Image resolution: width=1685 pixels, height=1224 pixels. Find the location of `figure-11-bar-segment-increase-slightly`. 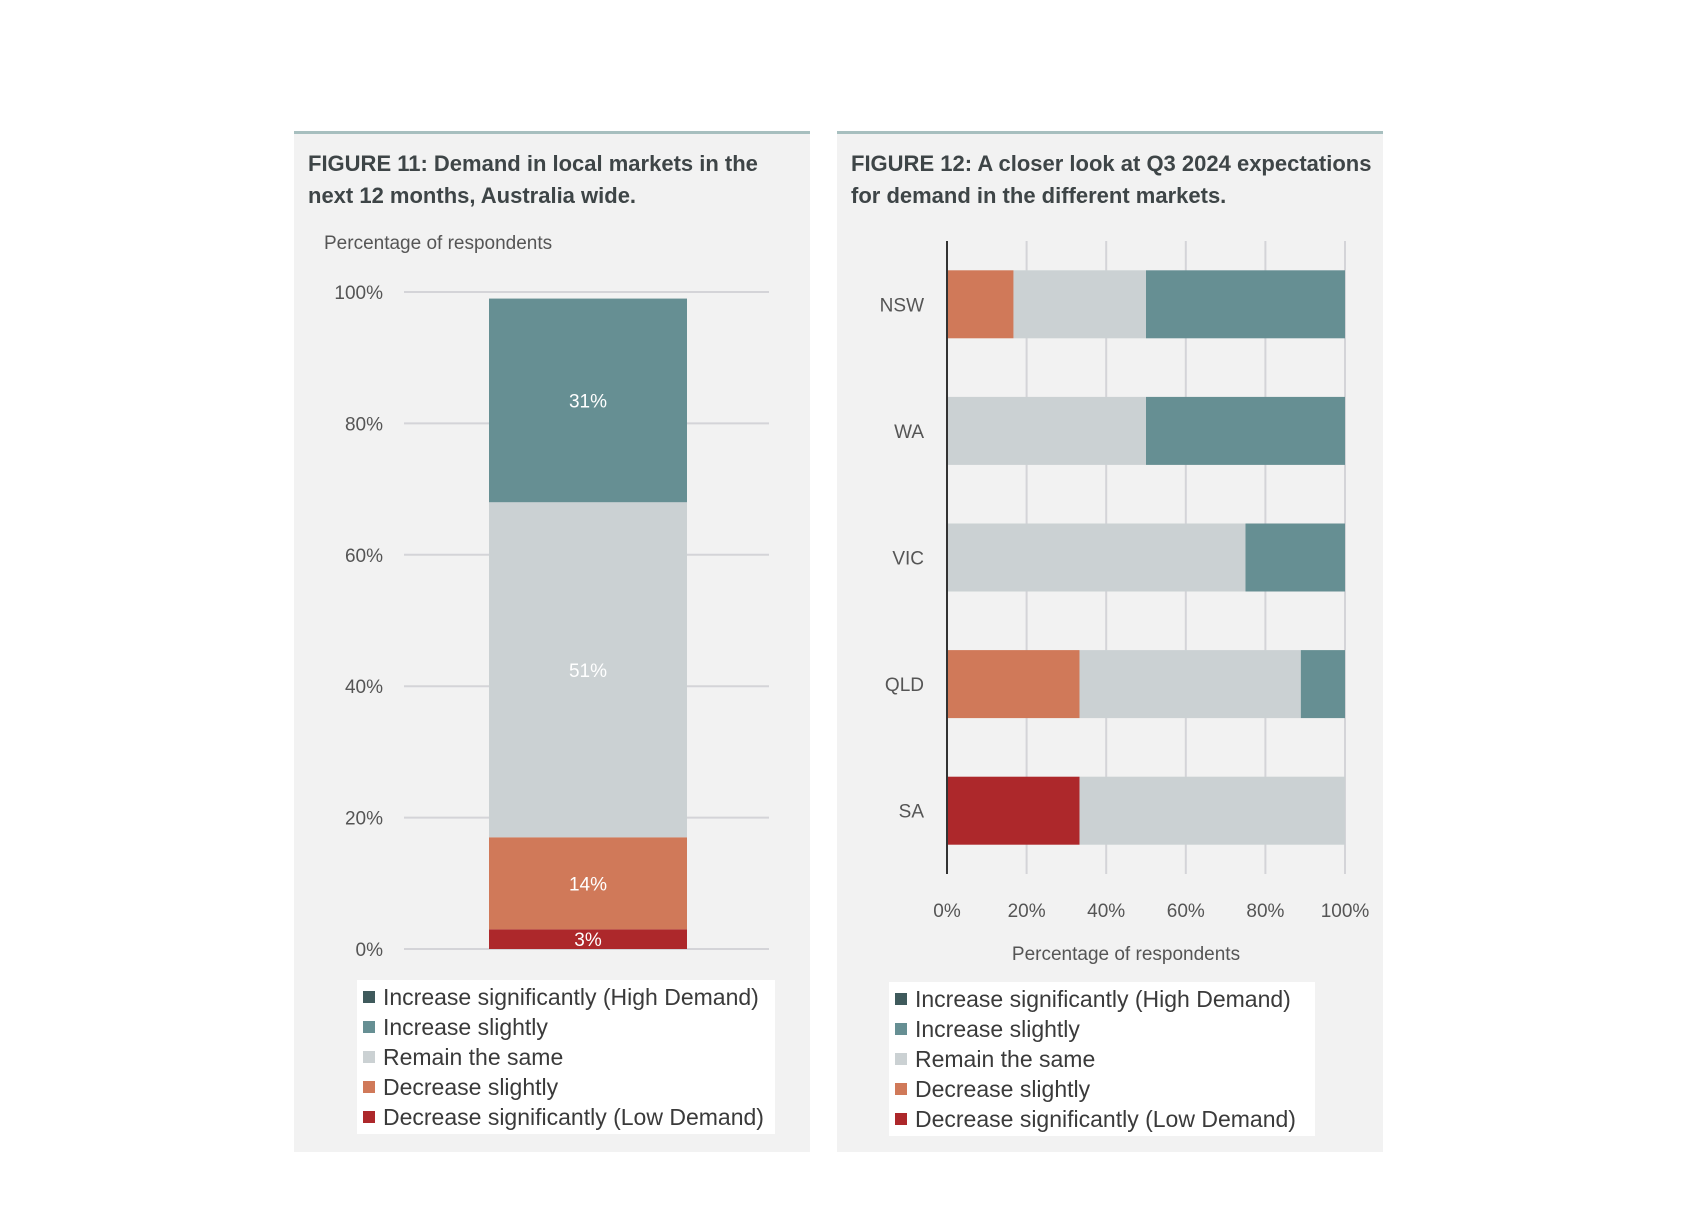

figure-11-bar-segment-increase-slightly is located at coordinates (588, 400).